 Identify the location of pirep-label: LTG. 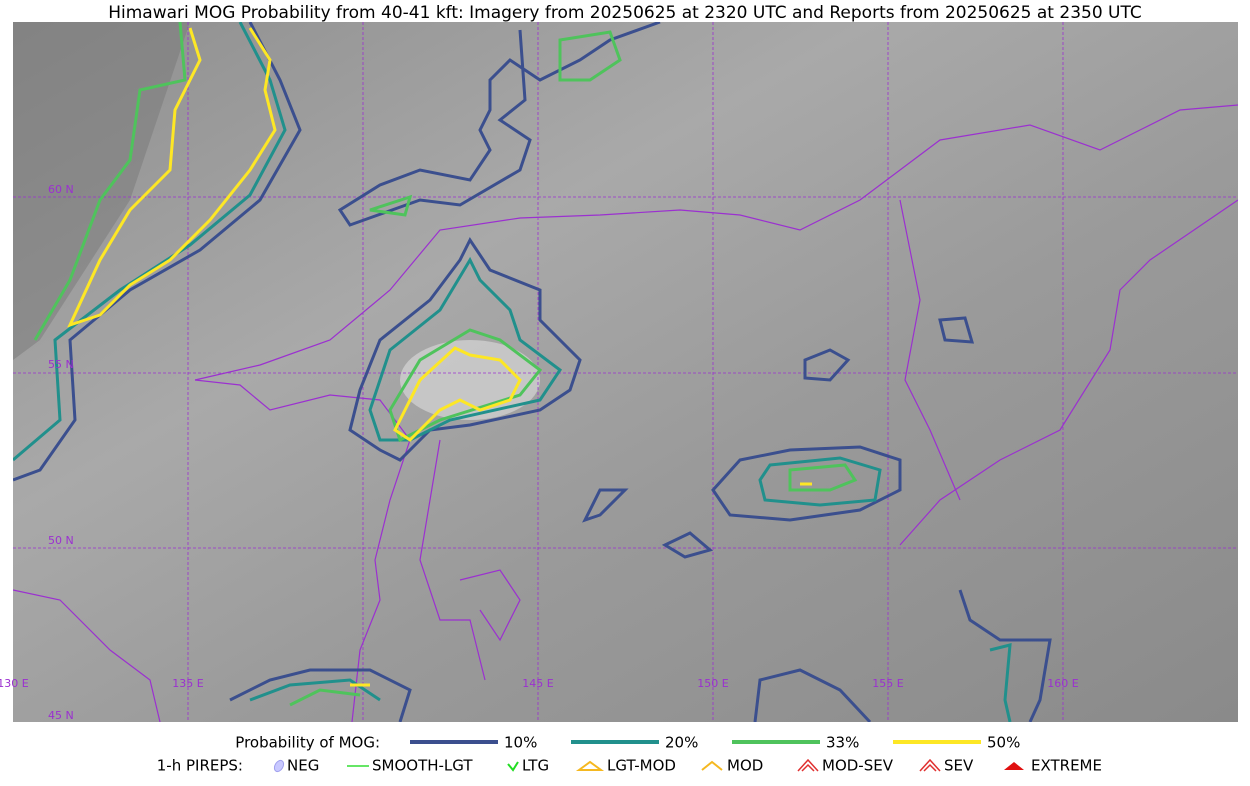
(535, 766).